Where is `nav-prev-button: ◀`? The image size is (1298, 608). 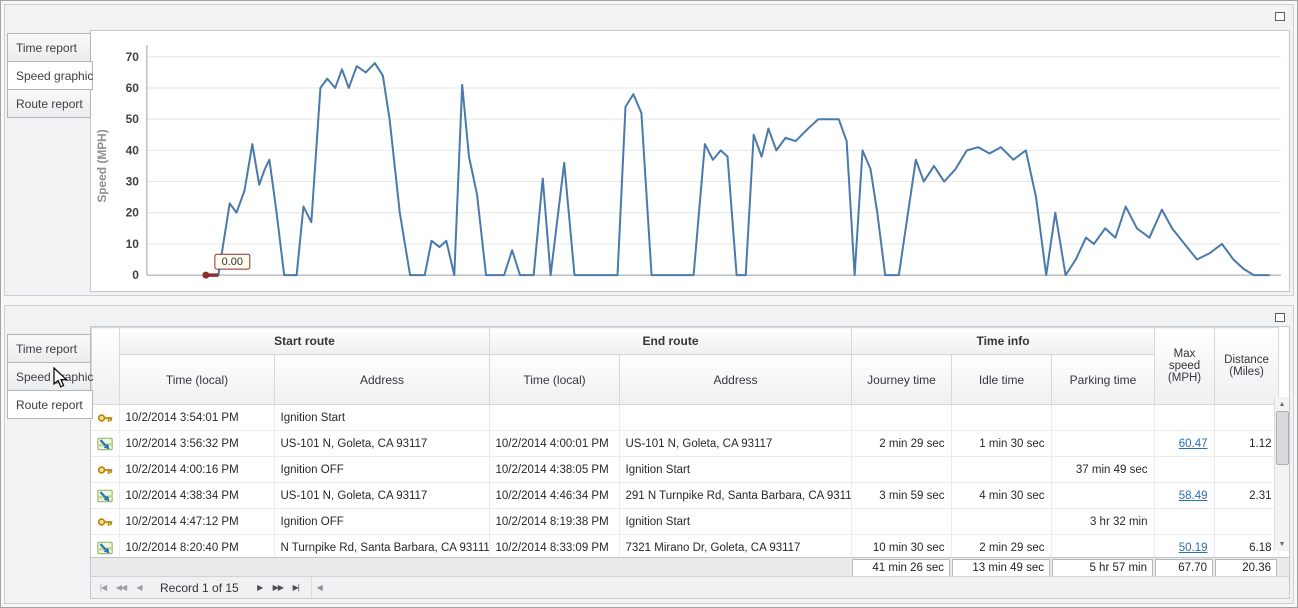 nav-prev-button: ◀ is located at coordinates (139, 588).